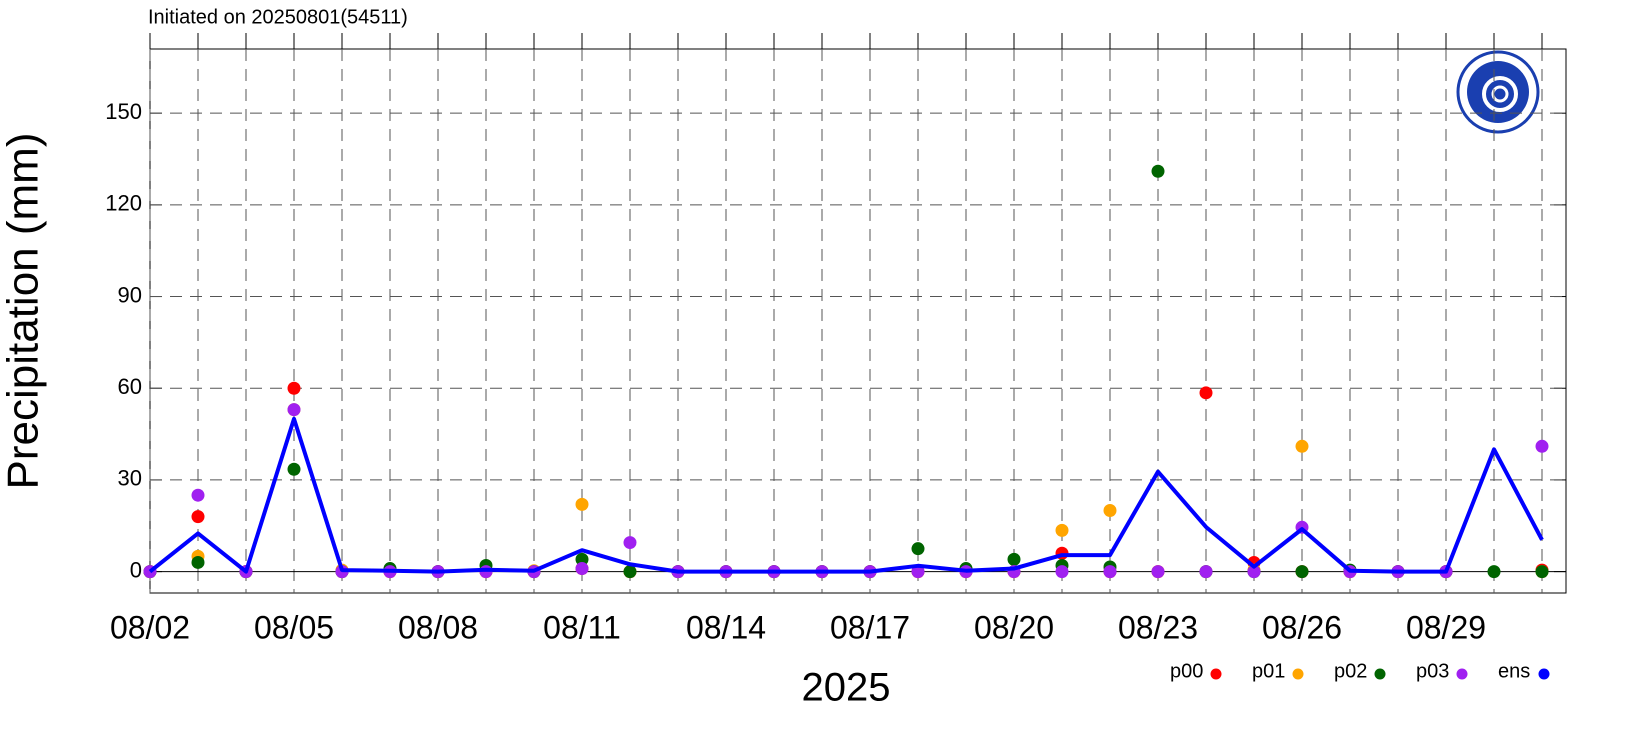 The height and width of the screenshot is (754, 1649). I want to click on x-tick-label: 08/08, so click(438, 627).